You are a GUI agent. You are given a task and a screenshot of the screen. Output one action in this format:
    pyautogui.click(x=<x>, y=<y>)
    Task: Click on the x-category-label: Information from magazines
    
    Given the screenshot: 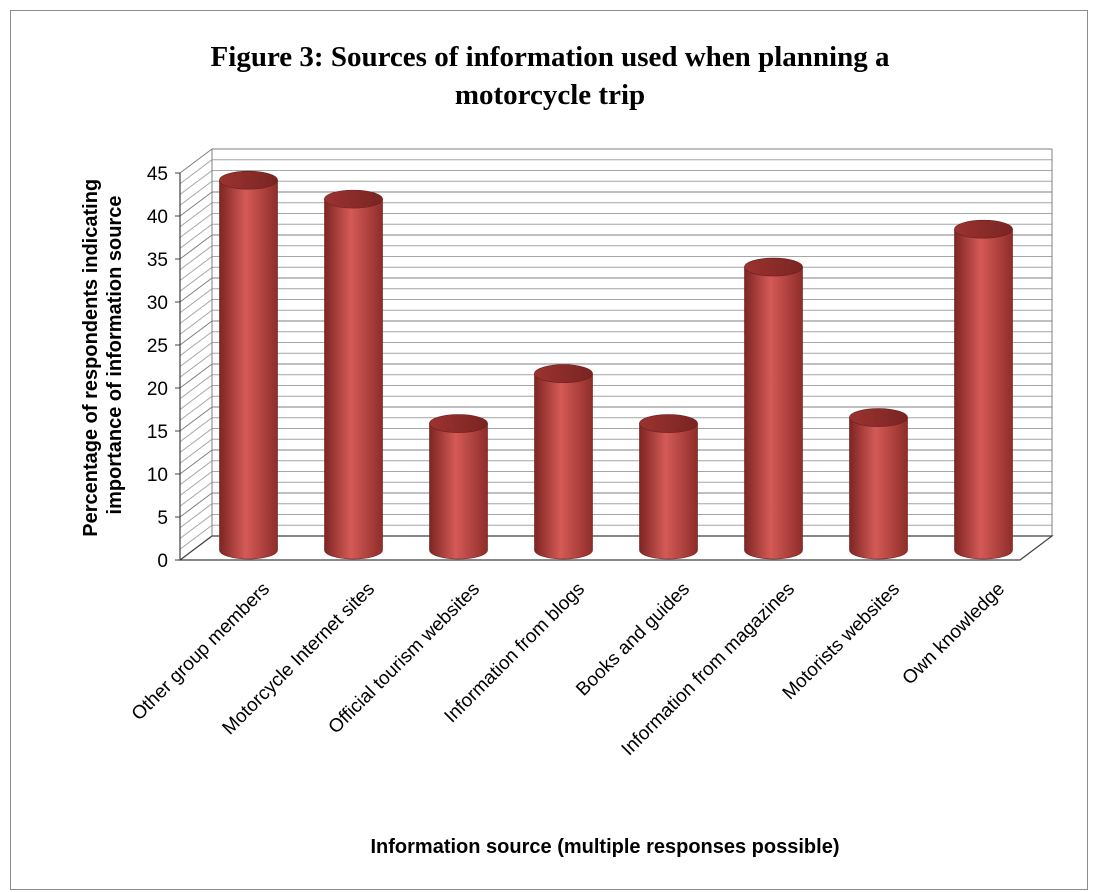 What is the action you would take?
    pyautogui.click(x=708, y=669)
    